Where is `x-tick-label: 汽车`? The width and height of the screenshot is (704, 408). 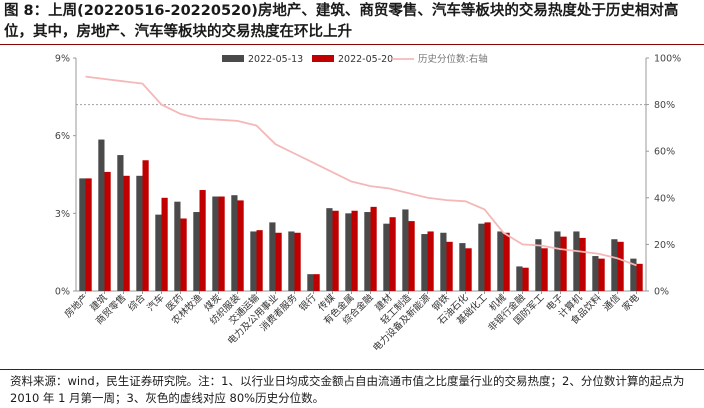
x-tick-label: 汽车 is located at coordinates (156, 303).